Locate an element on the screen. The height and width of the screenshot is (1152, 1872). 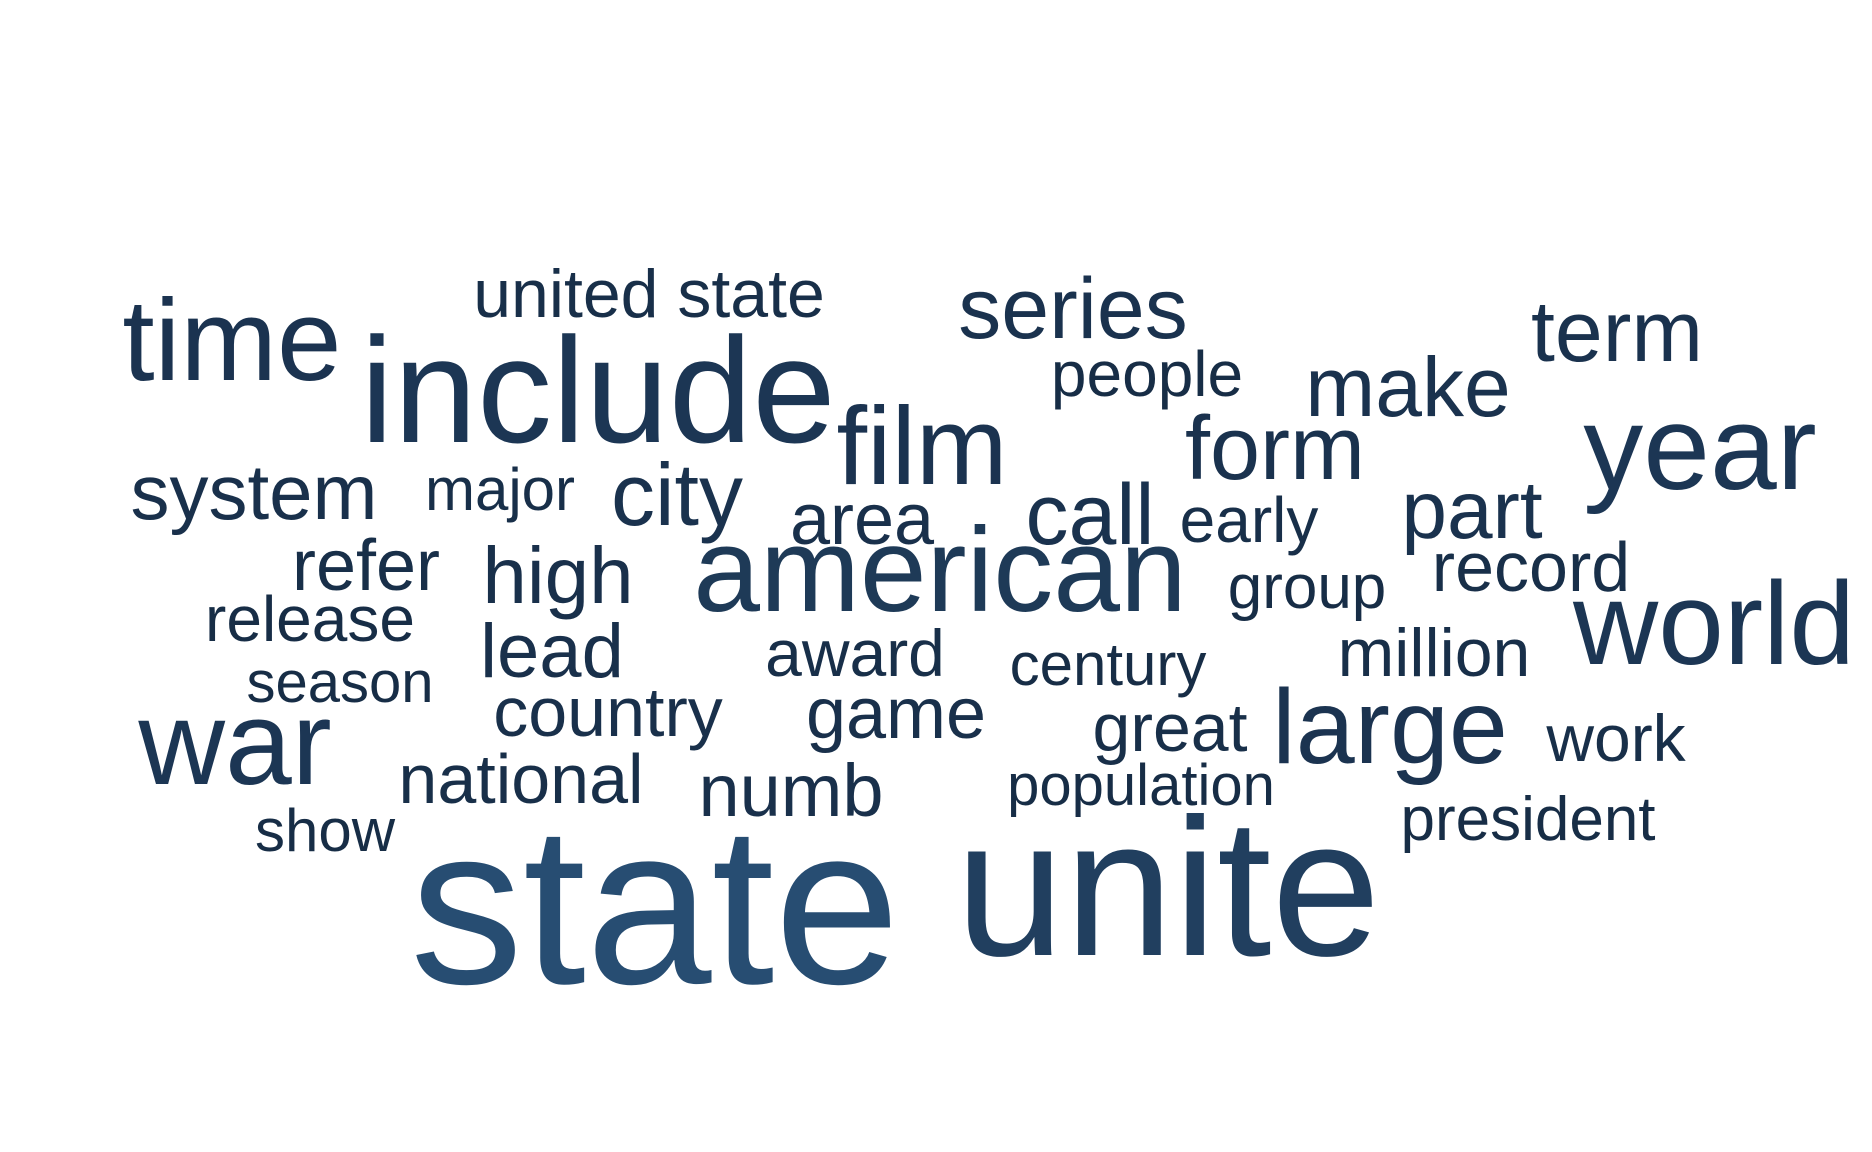
word-national: national is located at coordinates (521, 779).